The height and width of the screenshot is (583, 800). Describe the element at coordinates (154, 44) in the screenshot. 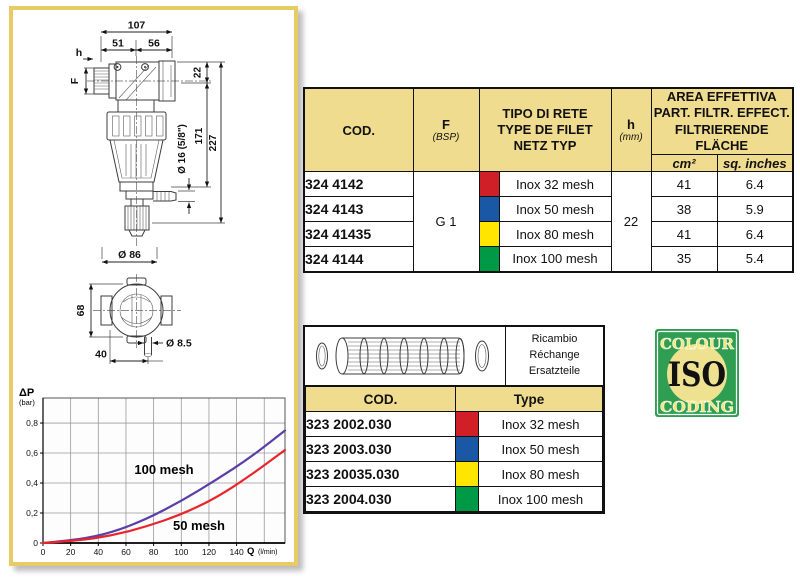

I see `dim-right-width: 56` at that location.